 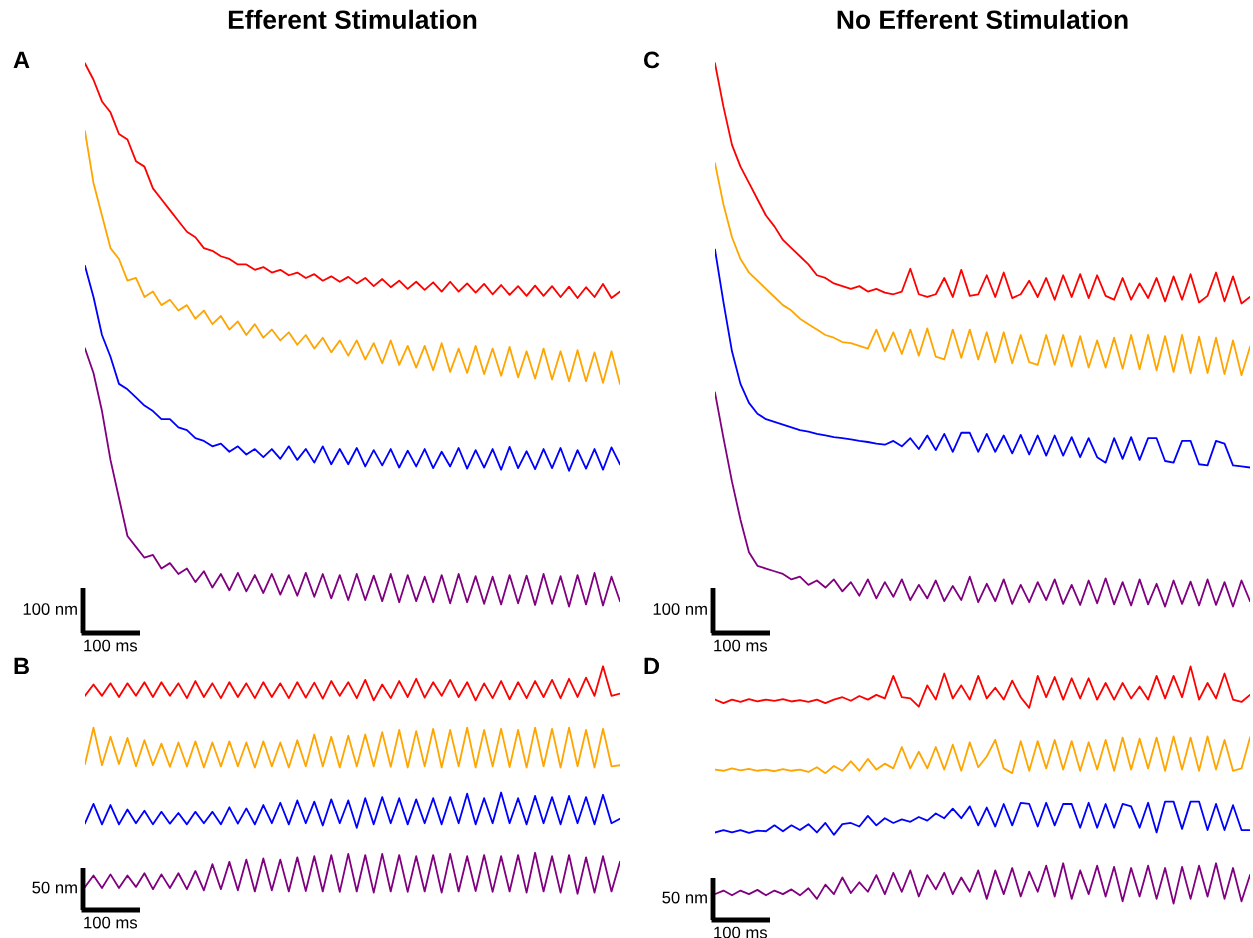 What do you see at coordinates (21, 666) in the screenshot?
I see `text: B` at bounding box center [21, 666].